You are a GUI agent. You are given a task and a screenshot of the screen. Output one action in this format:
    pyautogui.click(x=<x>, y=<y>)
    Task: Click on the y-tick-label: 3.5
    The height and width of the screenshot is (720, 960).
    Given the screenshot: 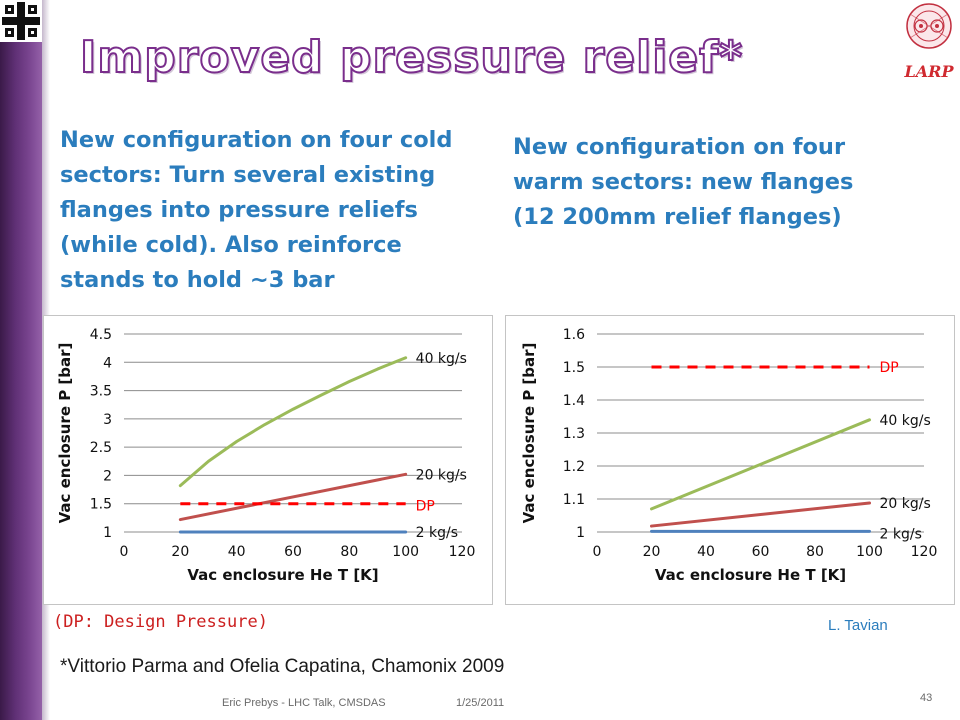 What is the action you would take?
    pyautogui.click(x=101, y=392)
    